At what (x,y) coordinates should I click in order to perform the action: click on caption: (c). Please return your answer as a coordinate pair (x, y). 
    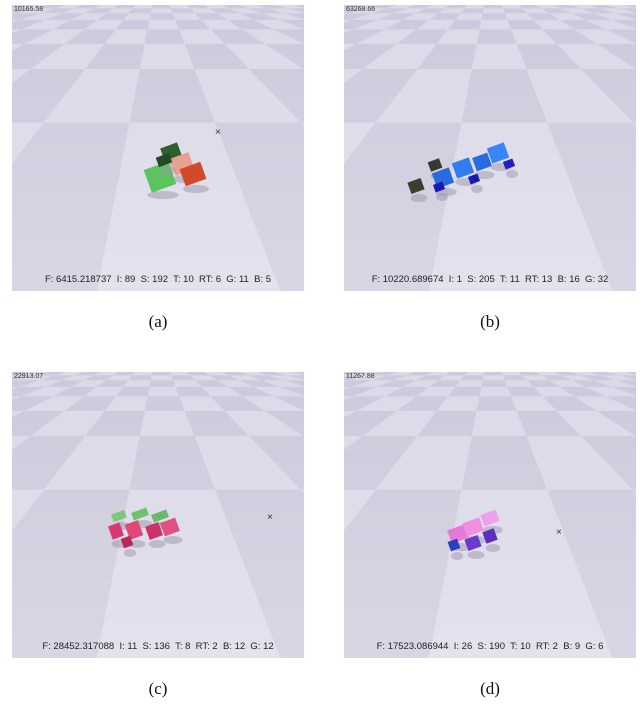
    Looking at the image, I should click on (158, 688).